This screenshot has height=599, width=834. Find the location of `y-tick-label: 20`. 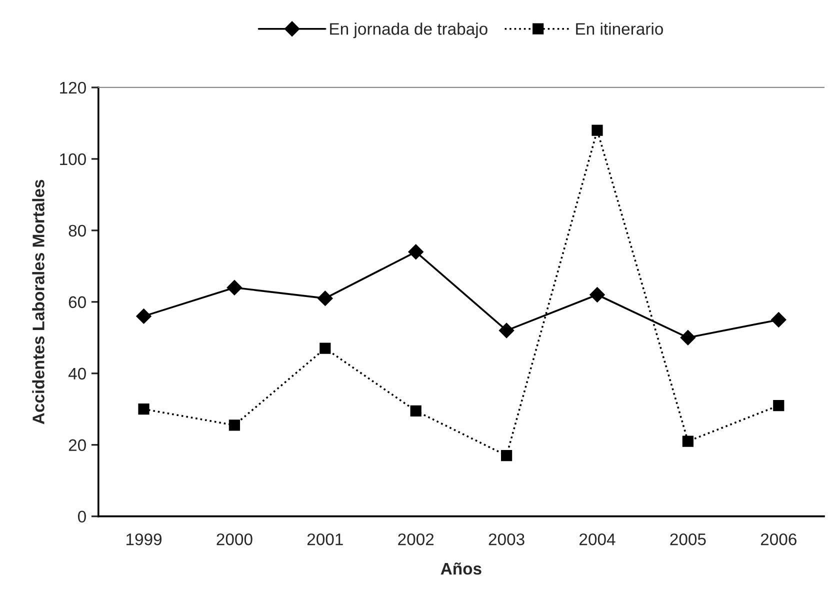

y-tick-label: 20 is located at coordinates (77, 445).